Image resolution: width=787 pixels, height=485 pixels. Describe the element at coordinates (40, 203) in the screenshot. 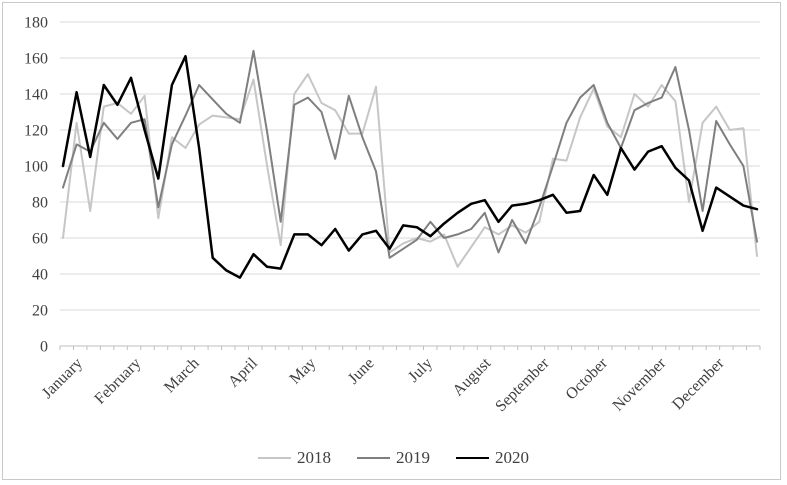

I see `y-axis-label: 80` at that location.